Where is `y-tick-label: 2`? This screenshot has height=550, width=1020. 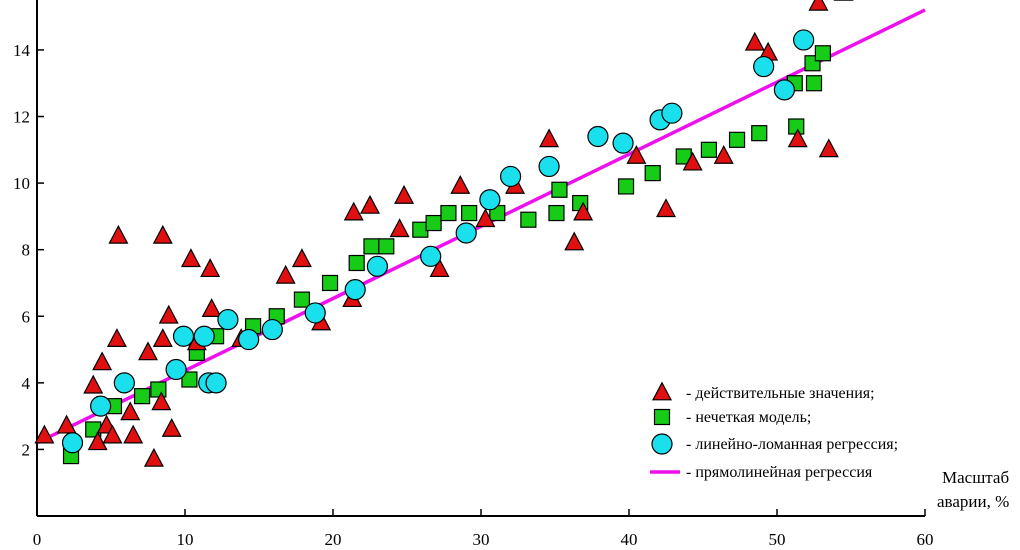
y-tick-label: 2 is located at coordinates (26, 449).